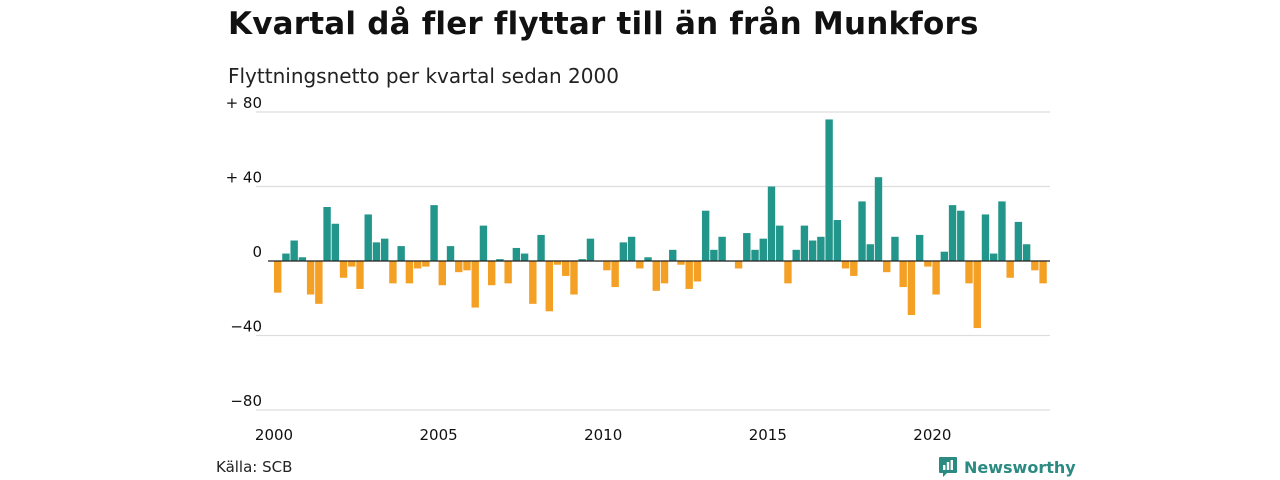  What do you see at coordinates (768, 435) in the screenshot?
I see `x-tick-label: 2015` at bounding box center [768, 435].